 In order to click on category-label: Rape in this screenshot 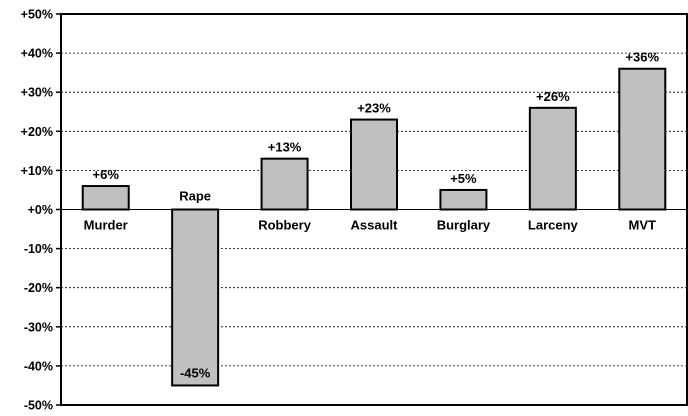, I will do `click(195, 196)`.